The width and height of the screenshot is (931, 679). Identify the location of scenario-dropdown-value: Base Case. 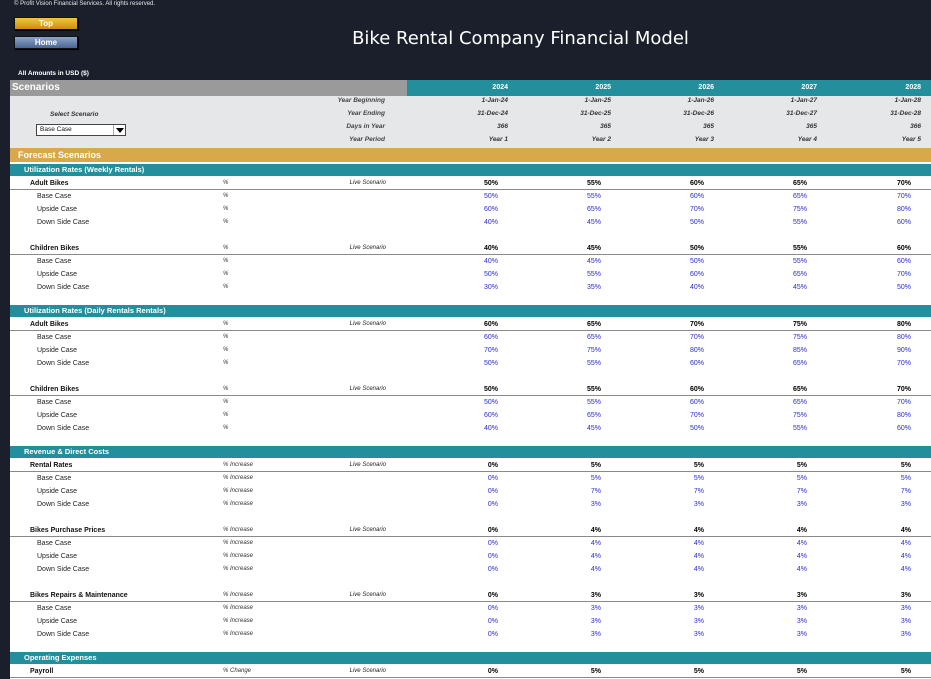
(56, 129).